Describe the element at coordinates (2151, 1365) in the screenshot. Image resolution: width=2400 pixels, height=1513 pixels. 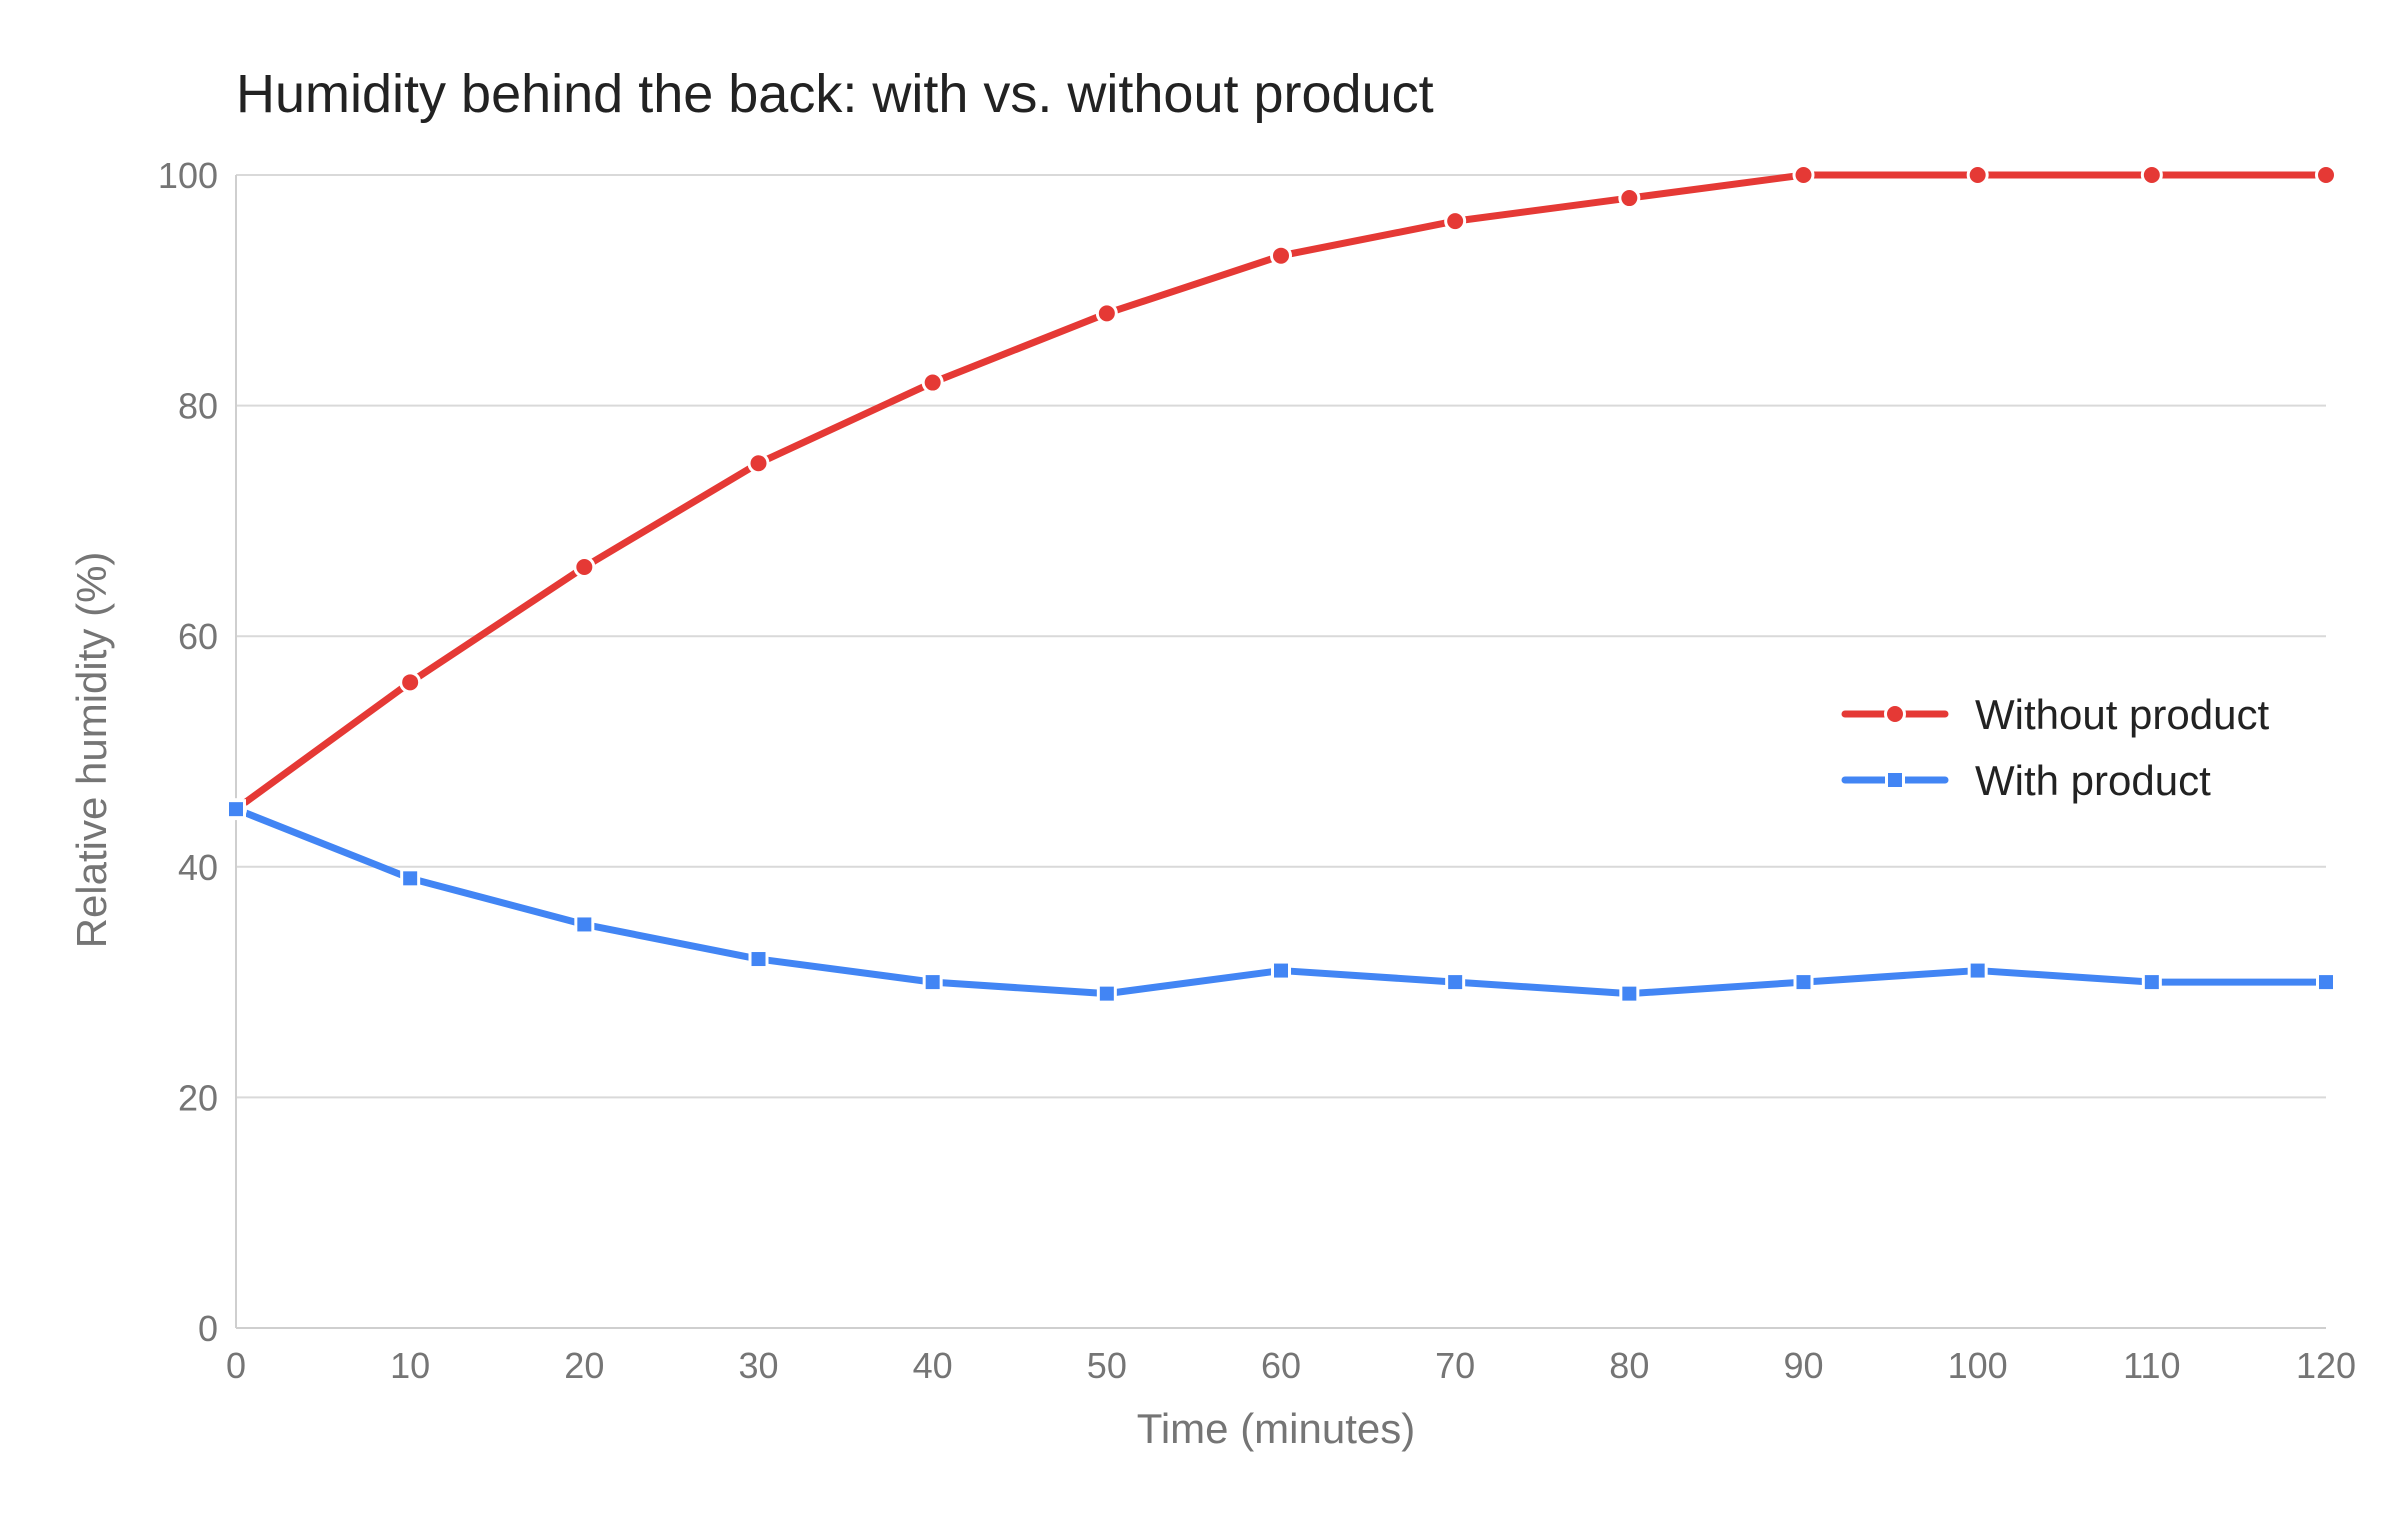
I see `x-tick-label: 110` at that location.